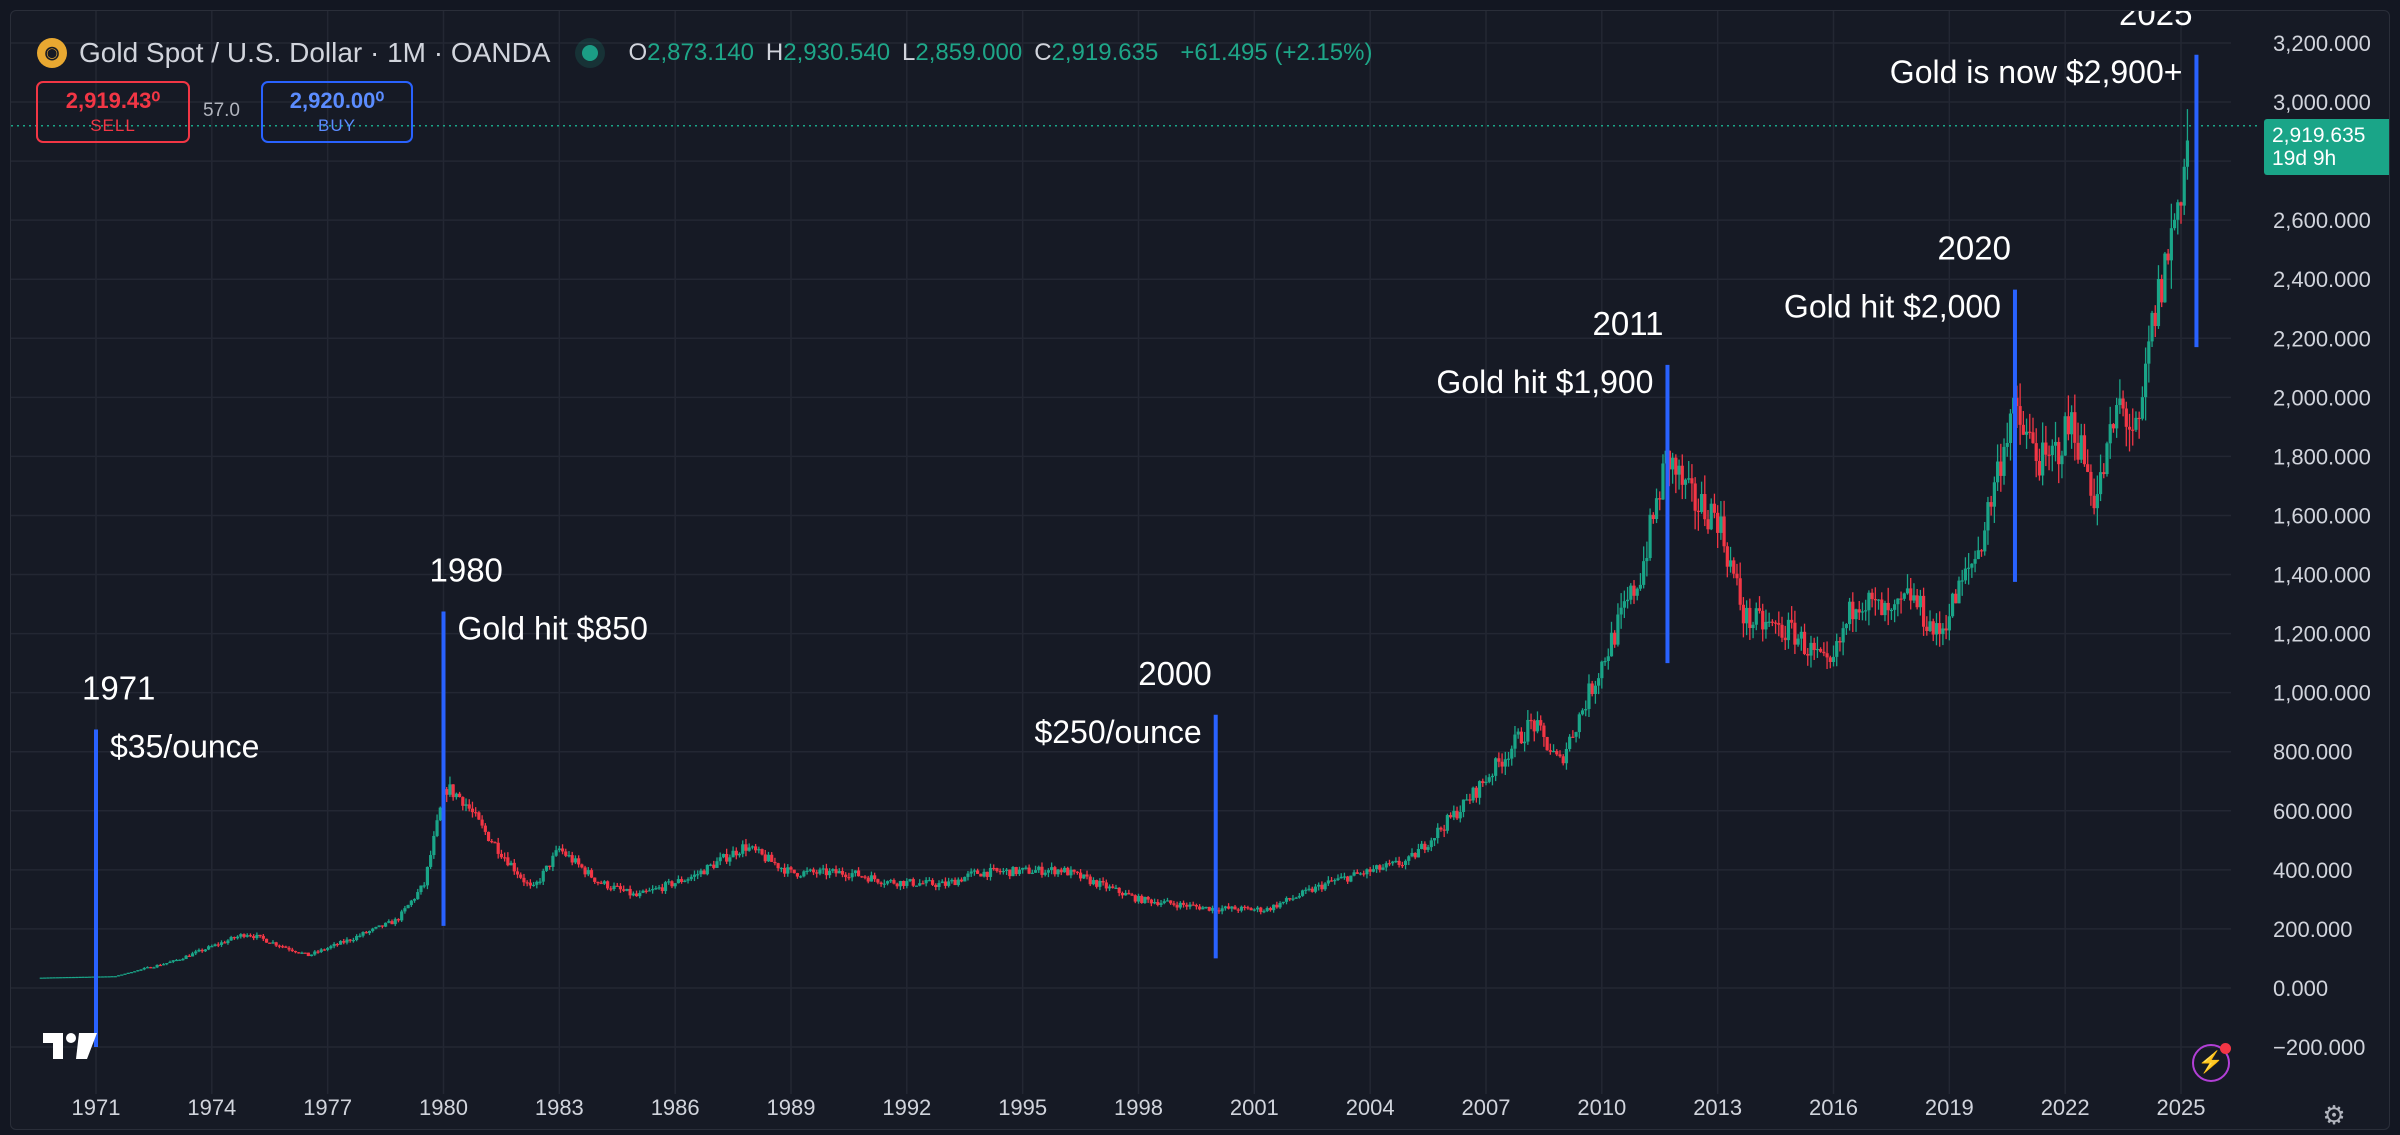  Describe the element at coordinates (315, 52) in the screenshot. I see `symbol-title: Gold Spot / U.S. Dollar · 1M · OANDA` at that location.